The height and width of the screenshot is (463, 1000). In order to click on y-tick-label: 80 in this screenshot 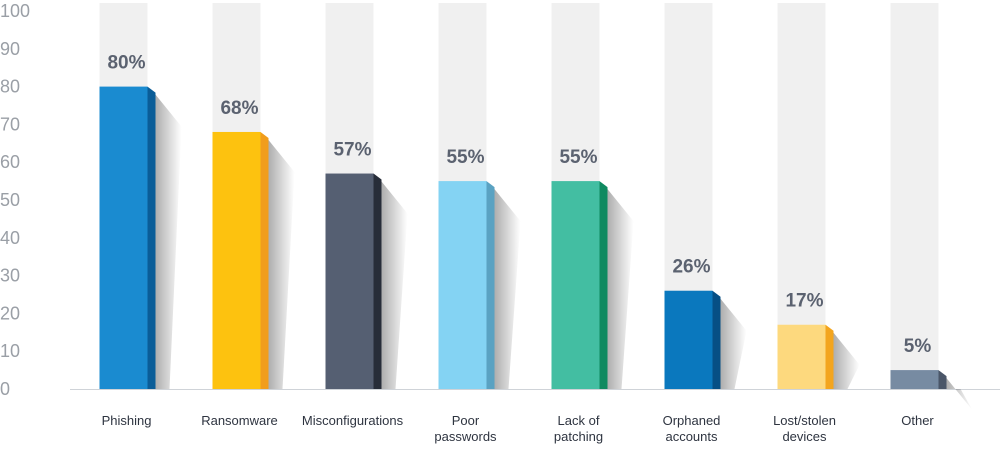, I will do `click(10, 87)`.